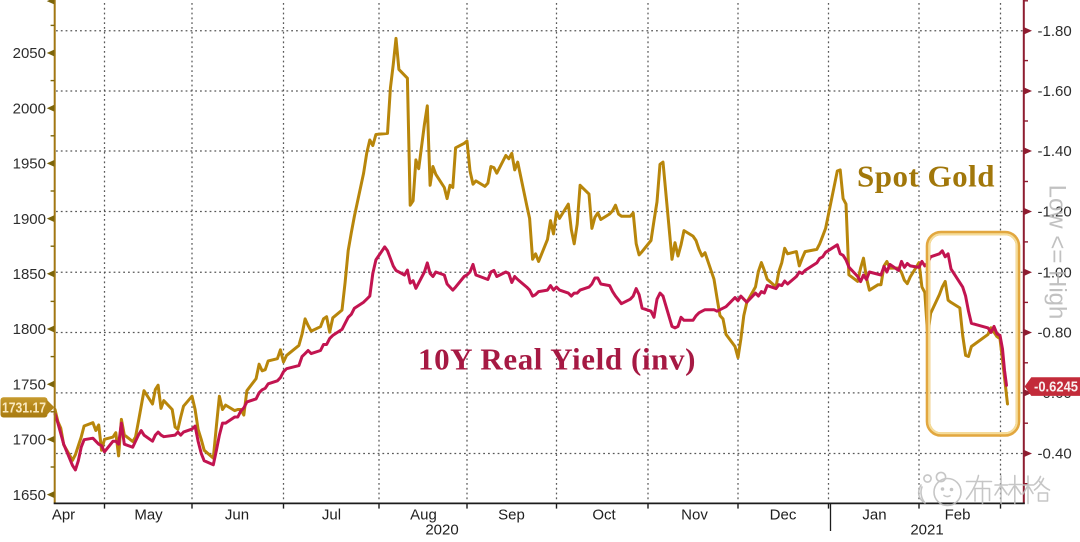 This screenshot has height=542, width=1080. Describe the element at coordinates (1055, 91) in the screenshot. I see `svg-text: -1.60` at that location.